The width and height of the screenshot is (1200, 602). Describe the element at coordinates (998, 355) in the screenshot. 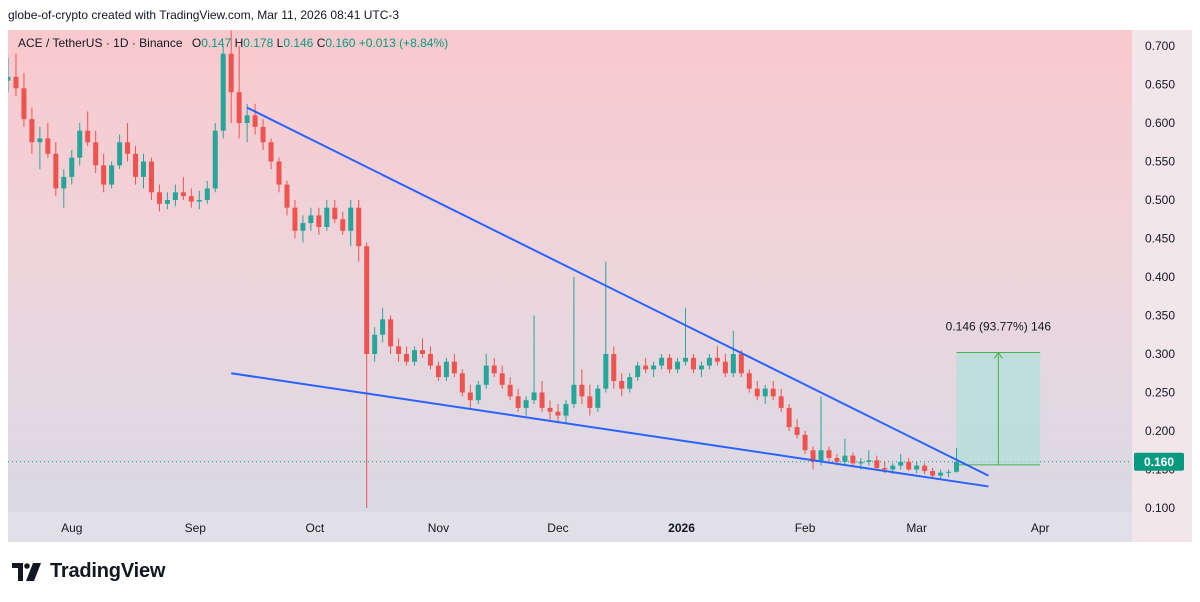

I see `projection-arrow-head` at that location.